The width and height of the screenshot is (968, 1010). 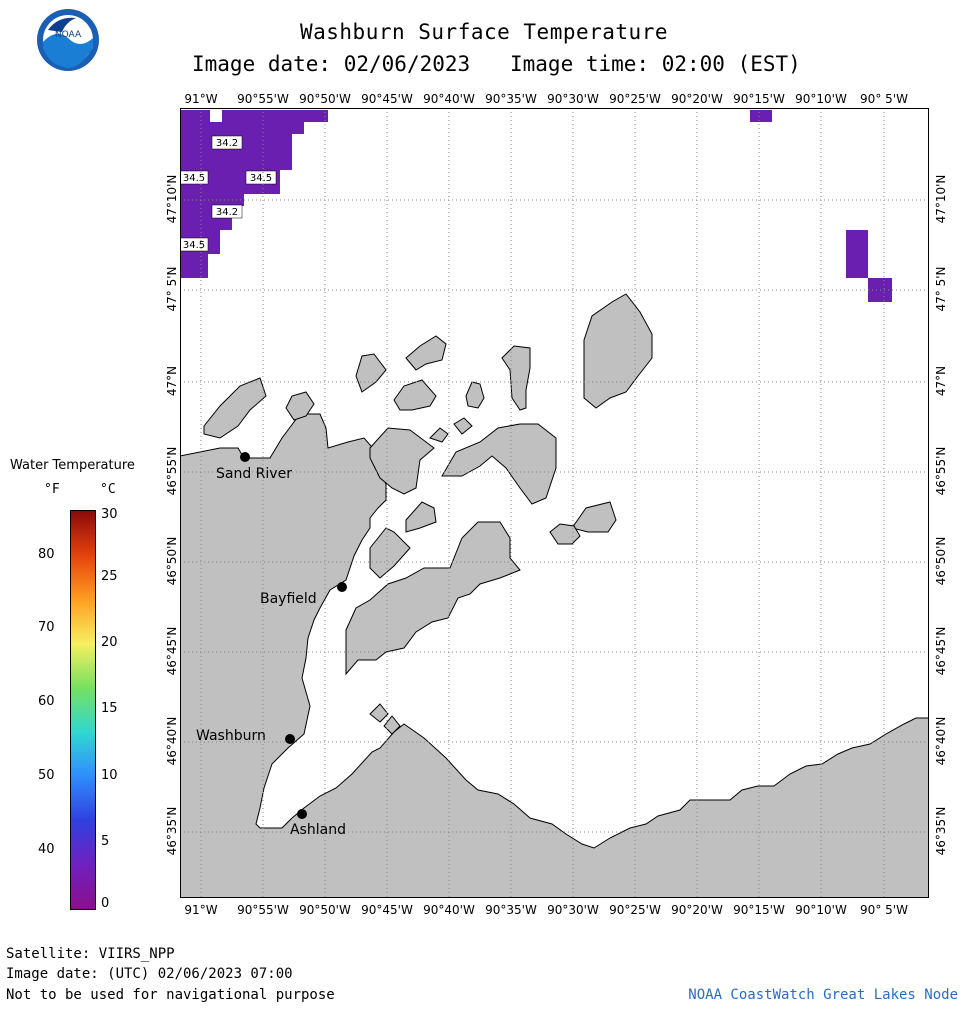 What do you see at coordinates (90, 954) in the screenshot?
I see `satellite-info: Satellite: VIIRS_NPP` at bounding box center [90, 954].